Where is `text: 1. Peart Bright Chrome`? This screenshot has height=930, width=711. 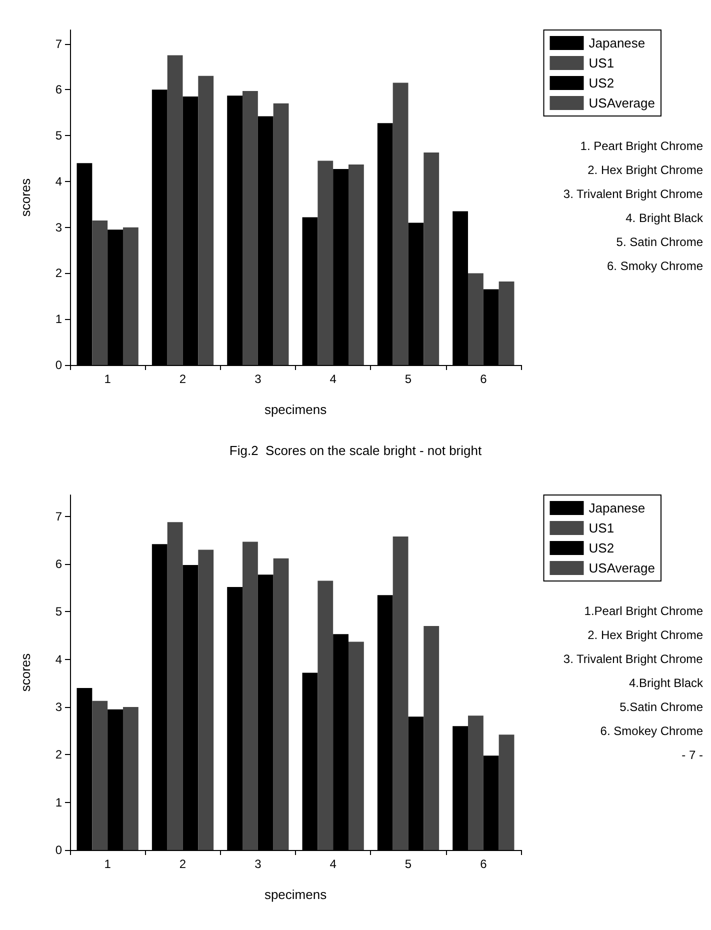 text: 1. Peart Bright Chrome is located at coordinates (642, 146).